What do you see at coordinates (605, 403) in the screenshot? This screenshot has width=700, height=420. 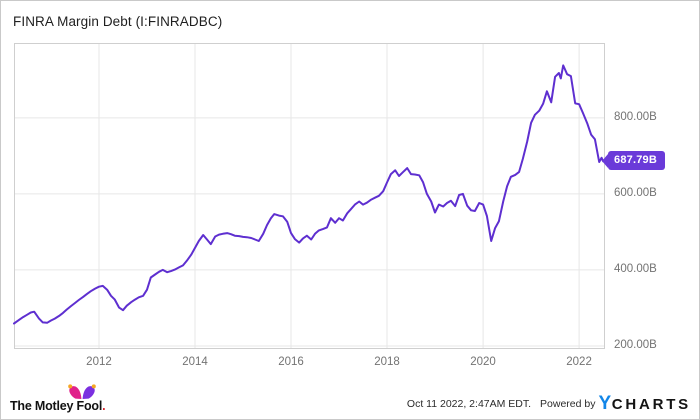 I see `ycharts-y-mark: Y` at bounding box center [605, 403].